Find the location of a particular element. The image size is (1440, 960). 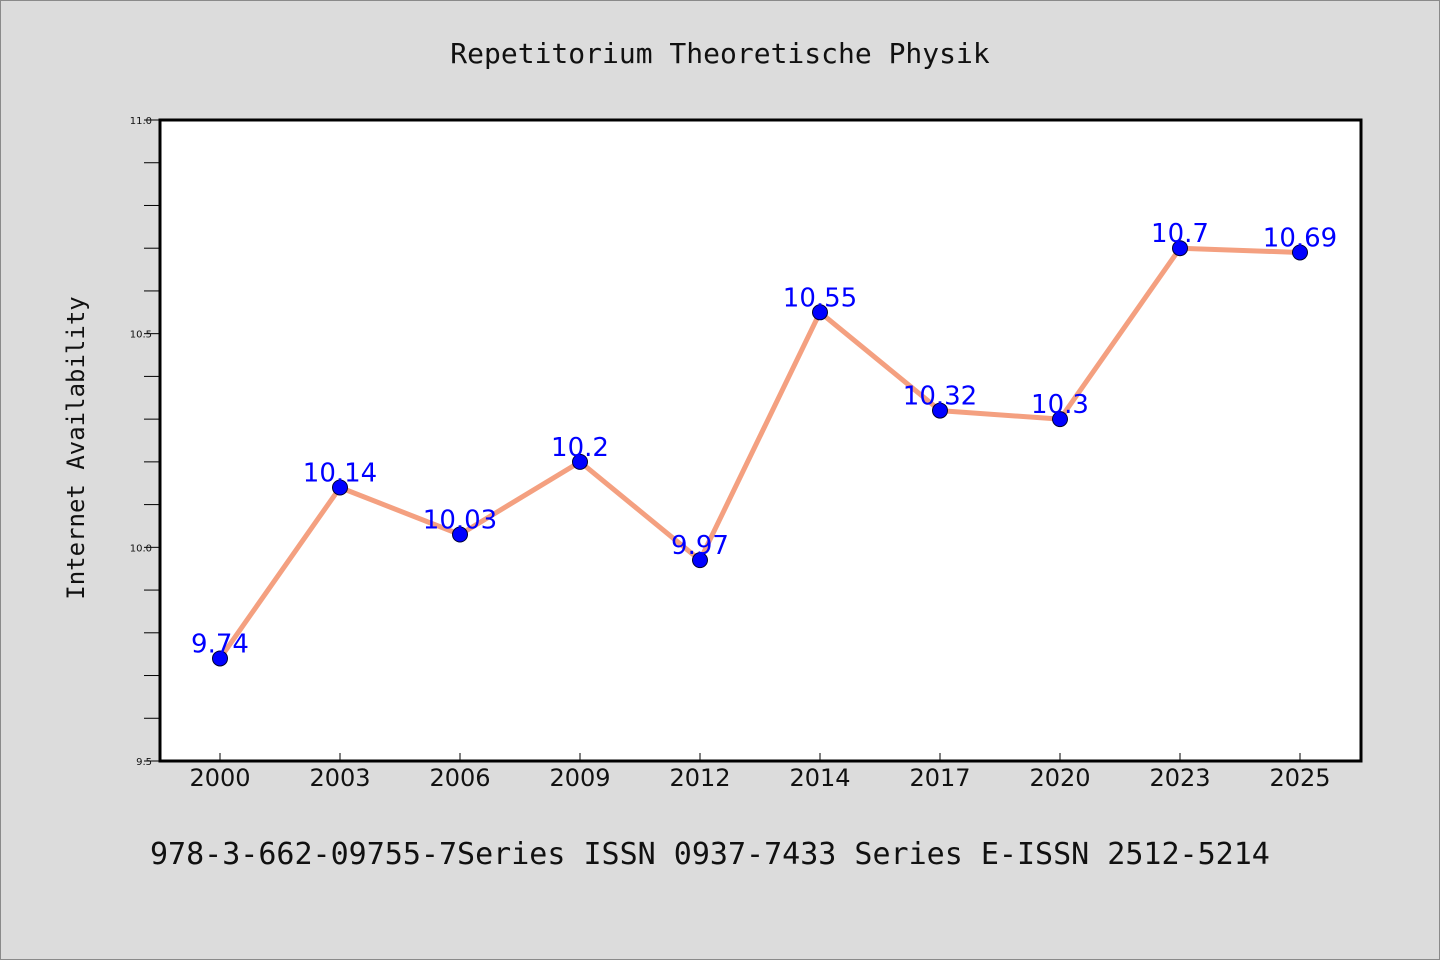

data-label: 10.55 is located at coordinates (820, 298).